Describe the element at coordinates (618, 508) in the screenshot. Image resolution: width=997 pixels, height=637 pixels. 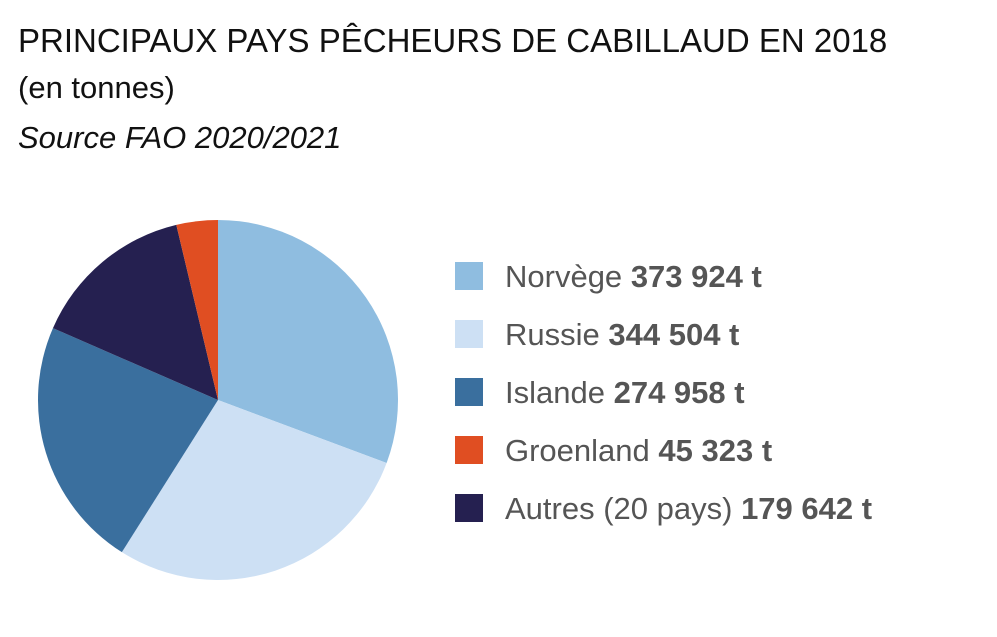
I see `legend-label: Autres (20 pays)` at that location.